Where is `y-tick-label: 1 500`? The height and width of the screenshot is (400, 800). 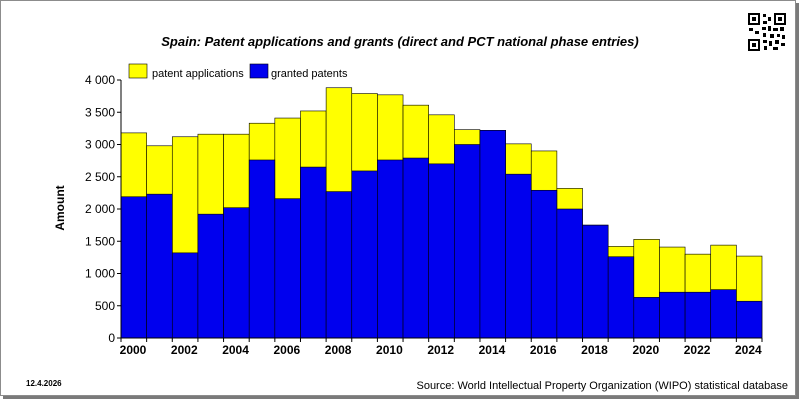 y-tick-label: 1 500 is located at coordinates (100, 241).